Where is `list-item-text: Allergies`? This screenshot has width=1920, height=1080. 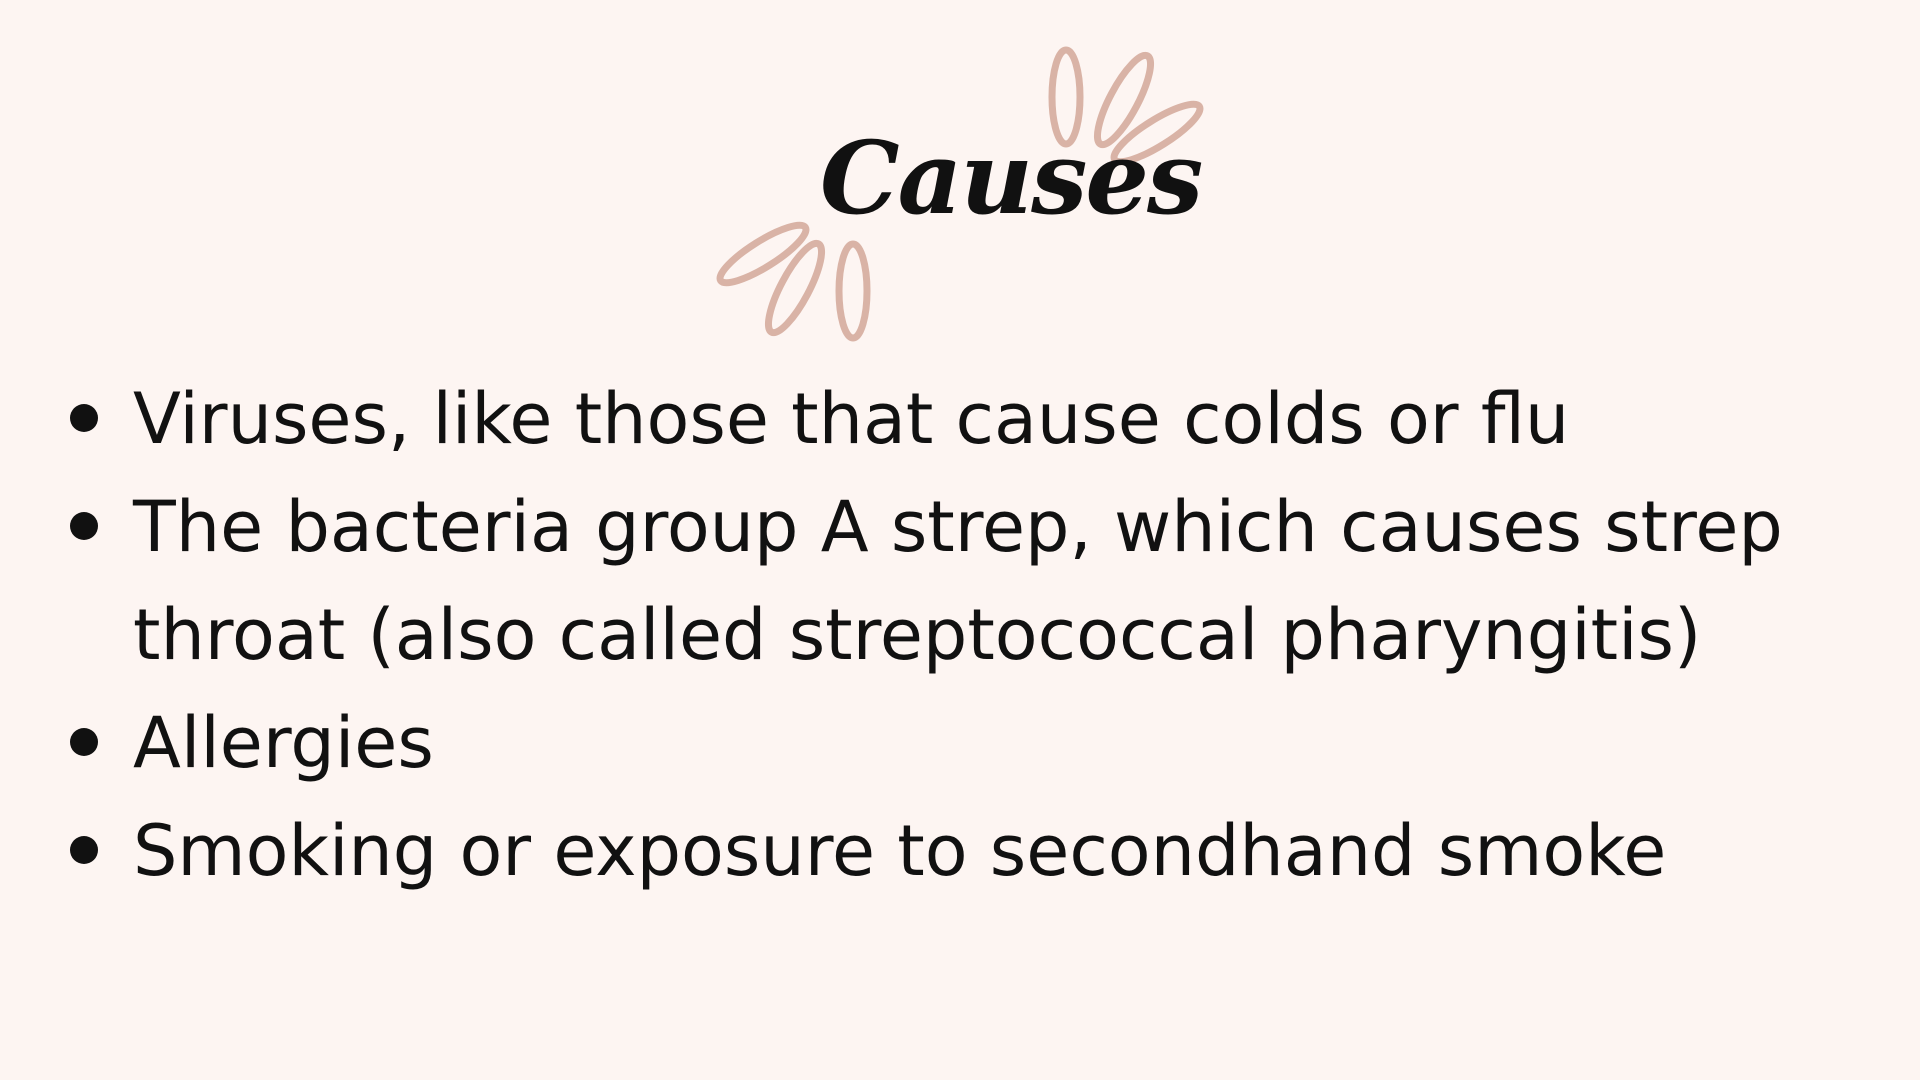
list-item-text: Allergies is located at coordinates (283, 743).